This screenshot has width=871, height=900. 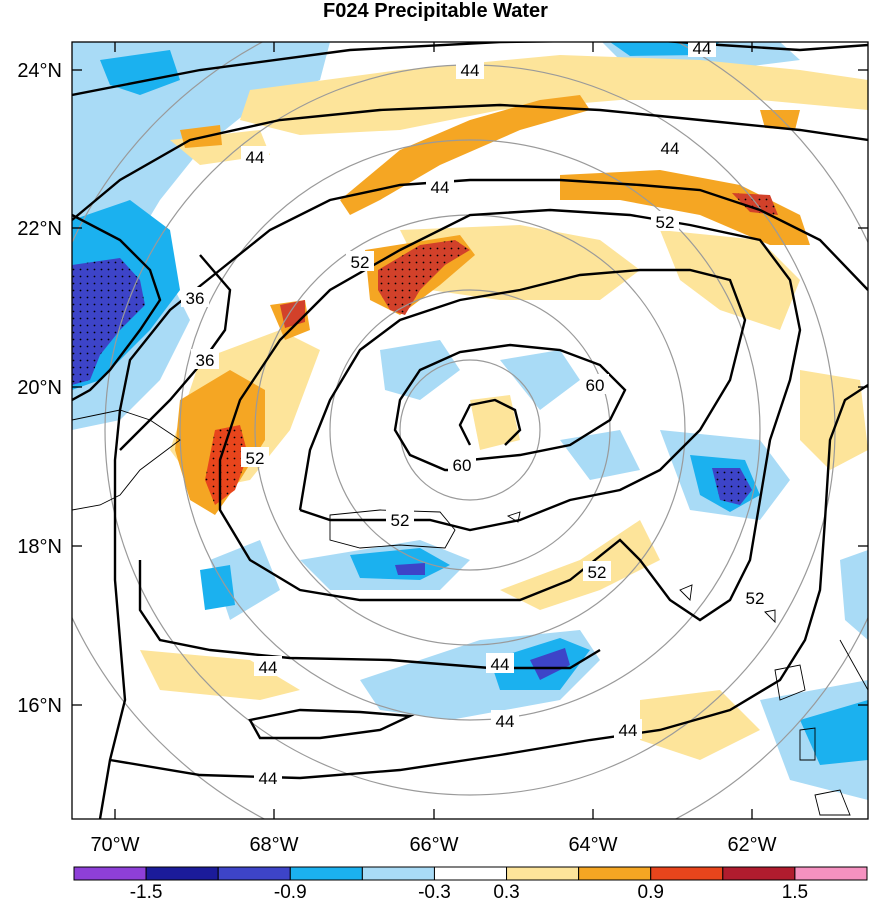 I want to click on colorbar-label: 0.9, so click(x=651, y=891).